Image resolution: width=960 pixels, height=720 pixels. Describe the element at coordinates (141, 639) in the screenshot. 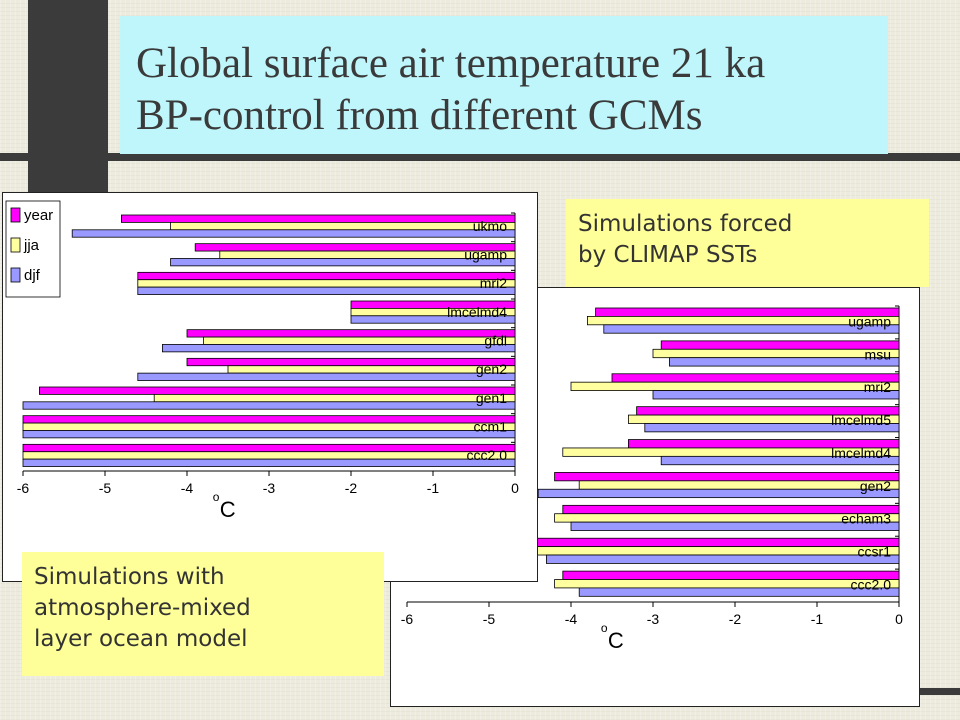

I see `note-mixed-line-3: layer ocean model` at that location.